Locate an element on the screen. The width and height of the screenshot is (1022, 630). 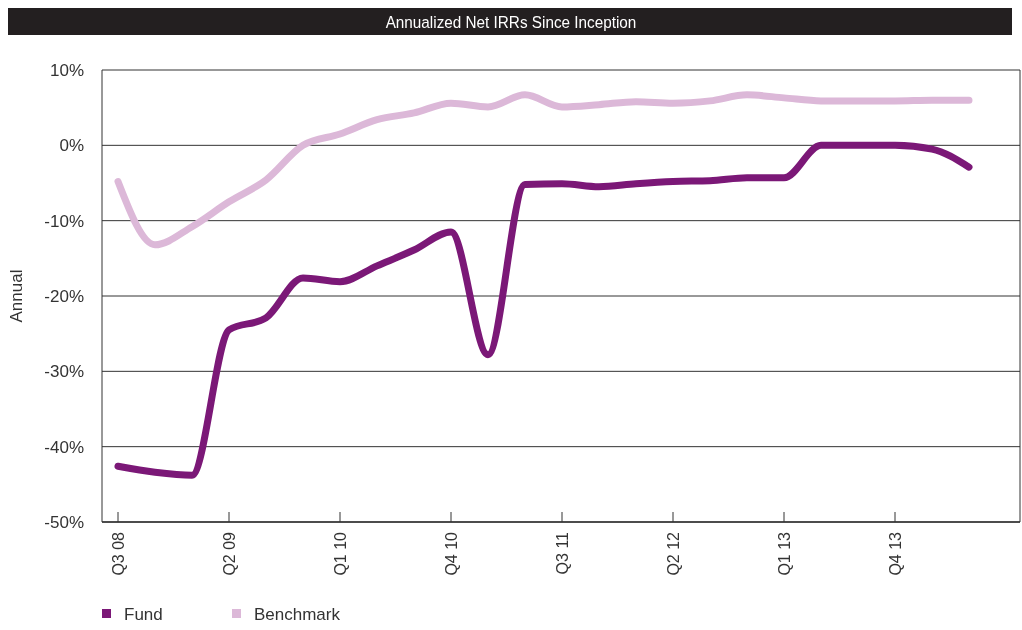
legend-label: Fund is located at coordinates (143, 614).